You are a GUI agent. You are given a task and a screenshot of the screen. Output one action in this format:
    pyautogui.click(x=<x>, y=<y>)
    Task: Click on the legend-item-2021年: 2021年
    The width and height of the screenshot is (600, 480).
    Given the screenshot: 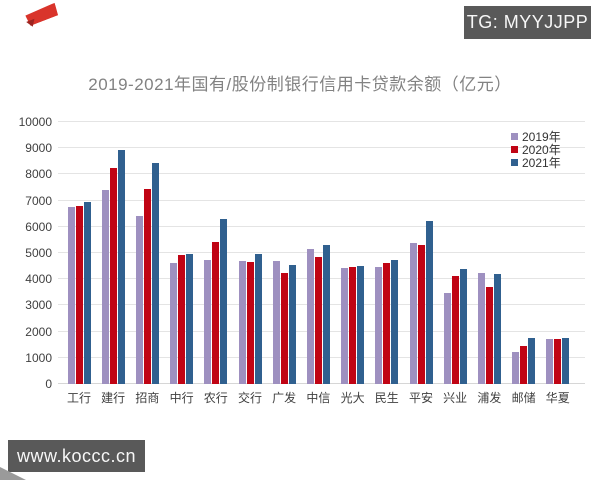 What is the action you would take?
    pyautogui.click(x=536, y=163)
    